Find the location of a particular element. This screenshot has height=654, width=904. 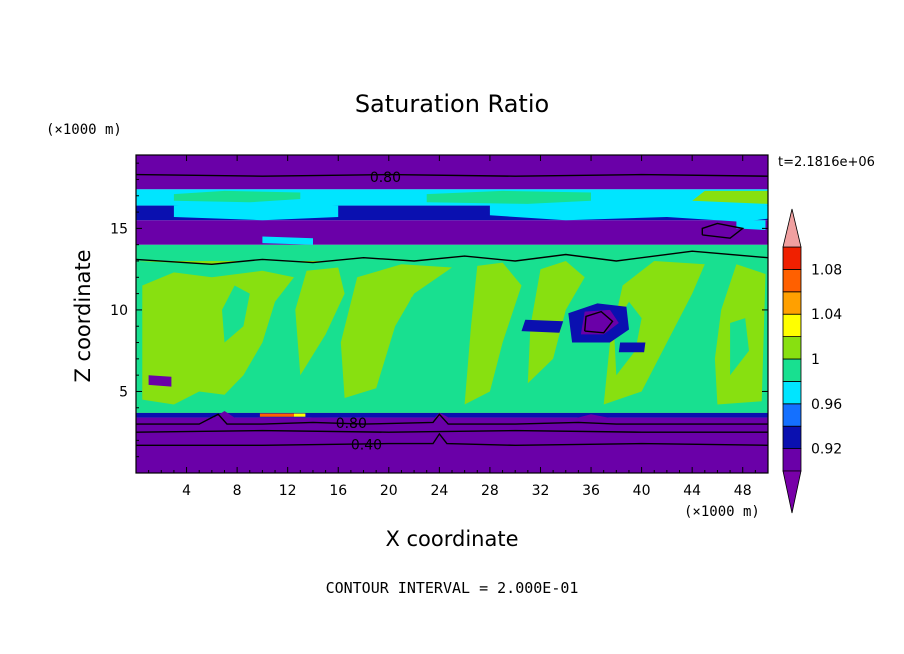

colorbar: 0.92 0.96 1 1.04 1.08 is located at coordinates (812, 361).